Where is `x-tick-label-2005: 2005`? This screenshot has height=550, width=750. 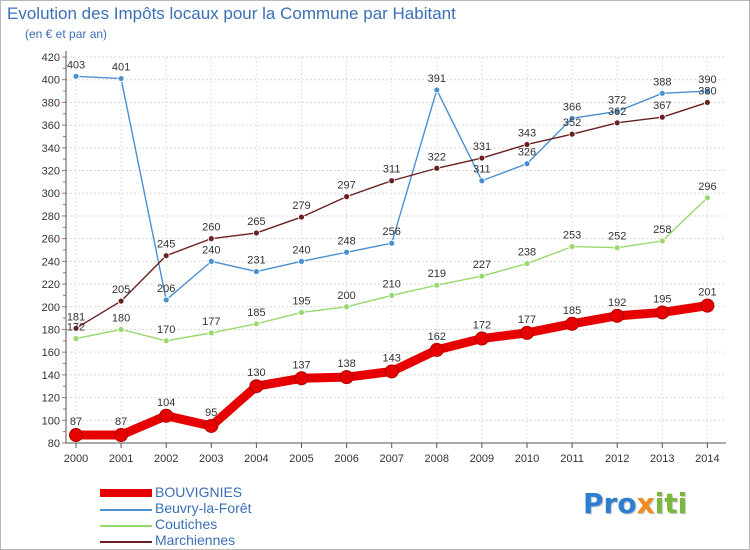
x-tick-label-2005: 2005 is located at coordinates (301, 459).